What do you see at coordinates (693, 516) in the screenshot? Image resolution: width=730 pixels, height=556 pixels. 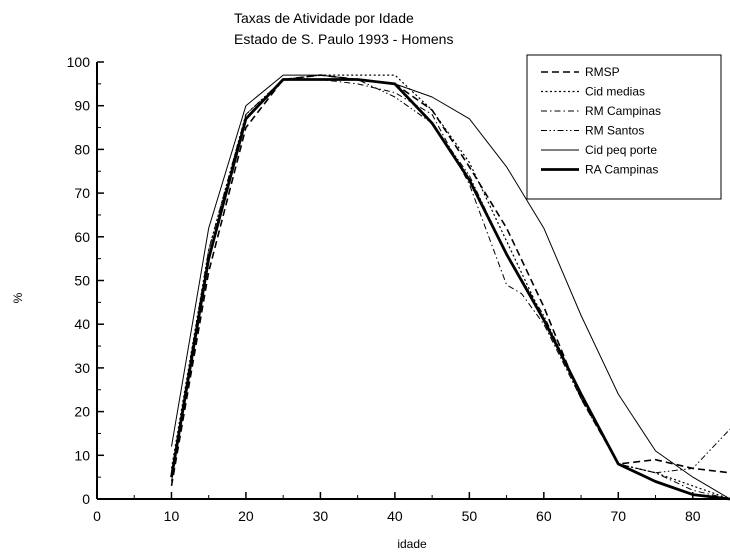 I see `x-tick-label: 80` at bounding box center [693, 516].